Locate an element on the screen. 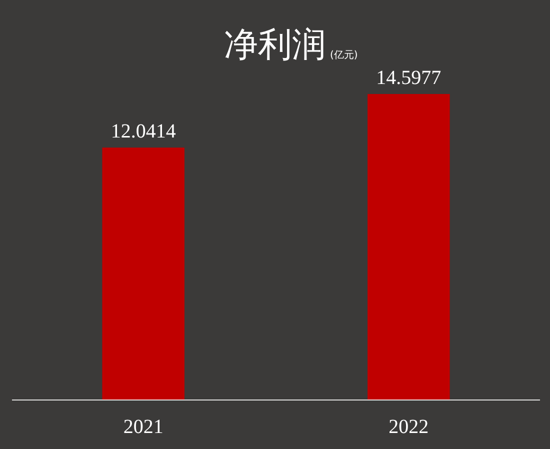 The height and width of the screenshot is (449, 550). x-tick-label: 2021 is located at coordinates (143, 427).